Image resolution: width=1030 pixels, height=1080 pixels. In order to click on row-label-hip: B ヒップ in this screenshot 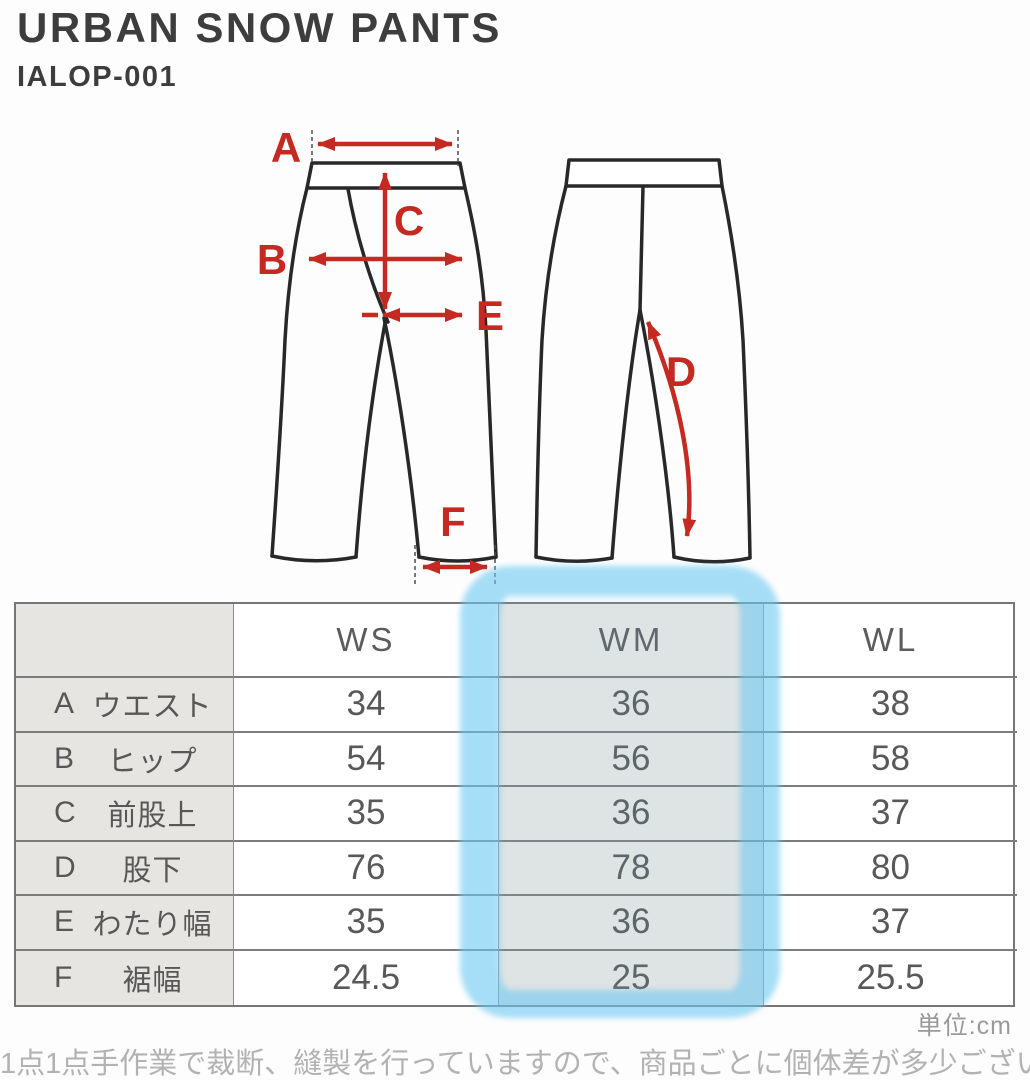, I will do `click(125, 759)`.